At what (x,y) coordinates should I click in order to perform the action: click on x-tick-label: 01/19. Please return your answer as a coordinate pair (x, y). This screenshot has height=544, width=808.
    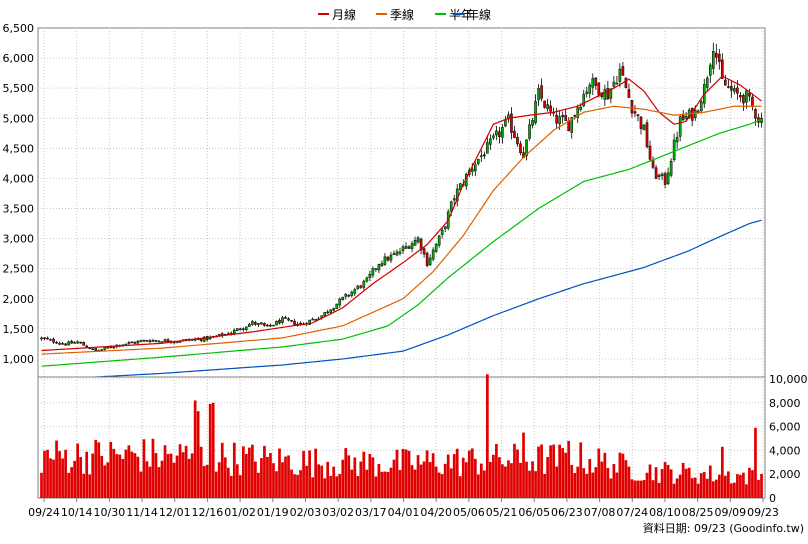
    Looking at the image, I should click on (273, 512).